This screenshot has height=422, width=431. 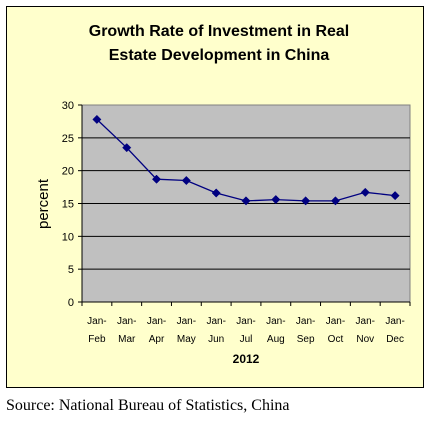 I want to click on x-tick-label-line-2: Aug, so click(x=276, y=339).